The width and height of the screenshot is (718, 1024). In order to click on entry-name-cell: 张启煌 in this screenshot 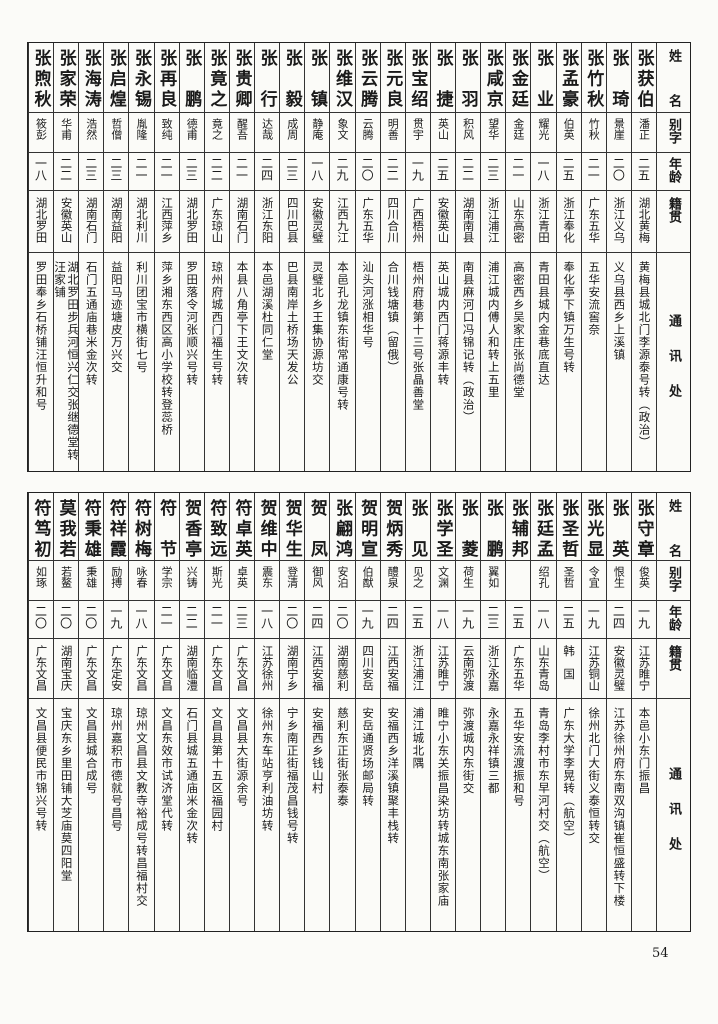, I will do `click(116, 78)`.